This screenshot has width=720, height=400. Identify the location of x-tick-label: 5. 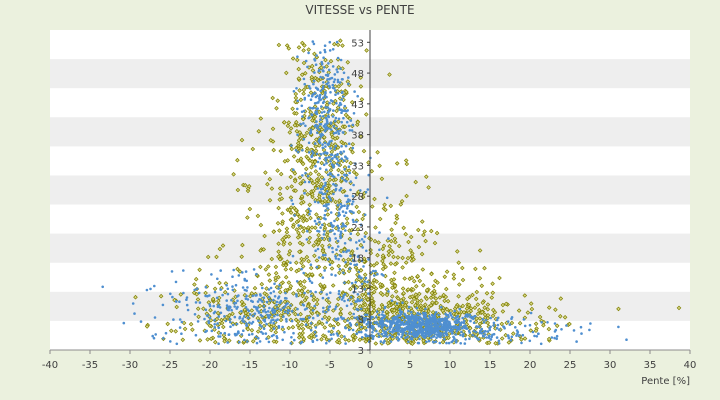
(410, 365).